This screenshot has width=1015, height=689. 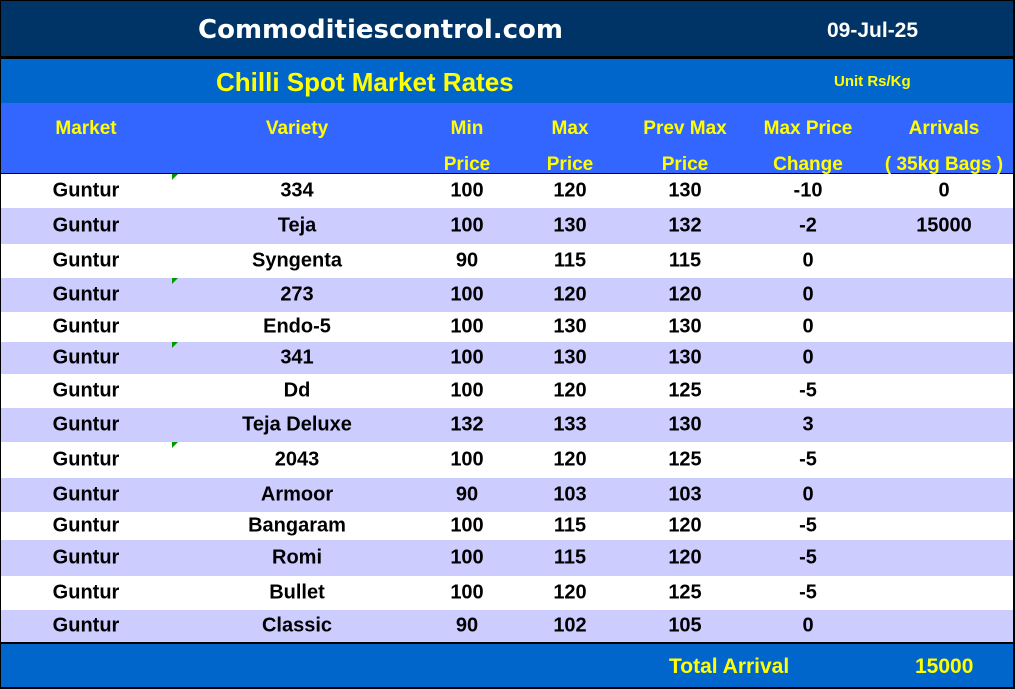 I want to click on table-row: Guntur Romi 100 115 120 -5, so click(x=507, y=558).